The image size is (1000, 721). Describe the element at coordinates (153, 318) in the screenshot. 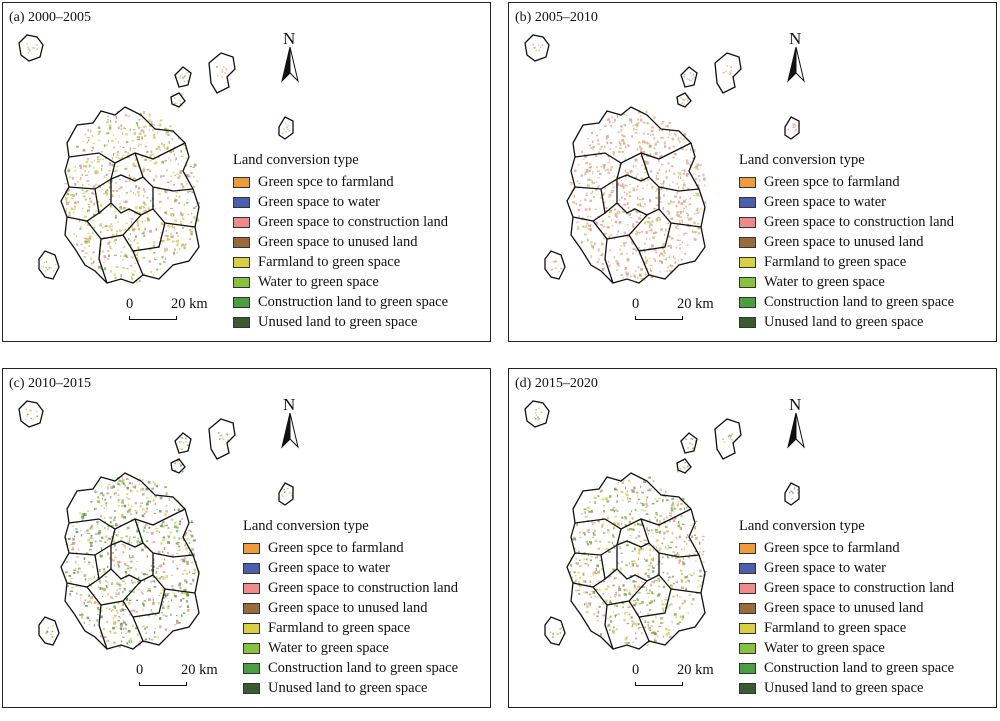

I see `scale-line` at that location.